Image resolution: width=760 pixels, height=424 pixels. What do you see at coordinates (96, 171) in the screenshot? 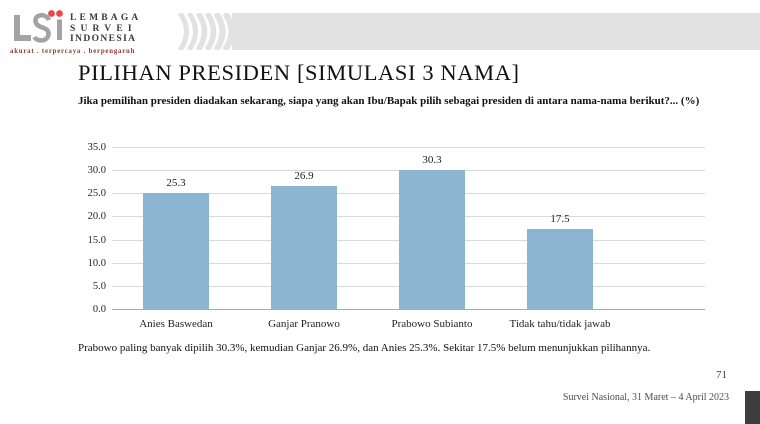
I see `y-axis-tick-label: 30.0` at bounding box center [96, 171].